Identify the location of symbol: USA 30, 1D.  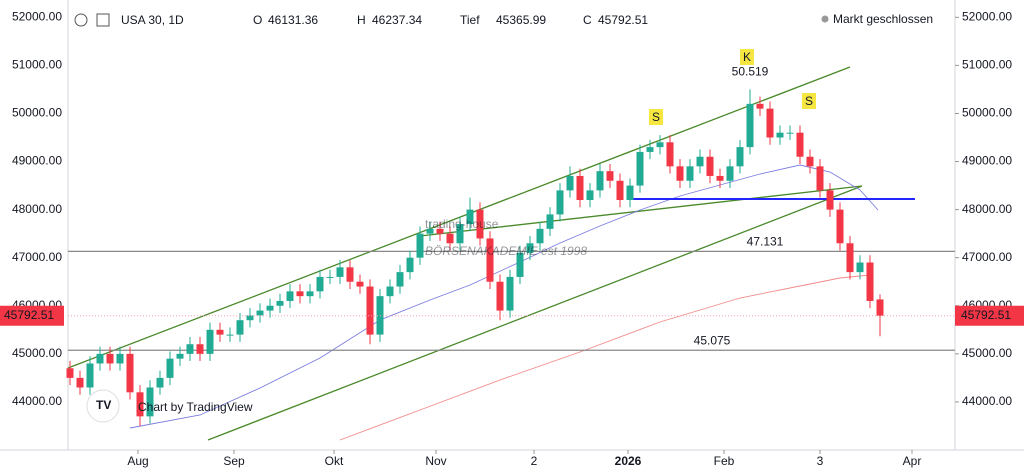
(152, 20).